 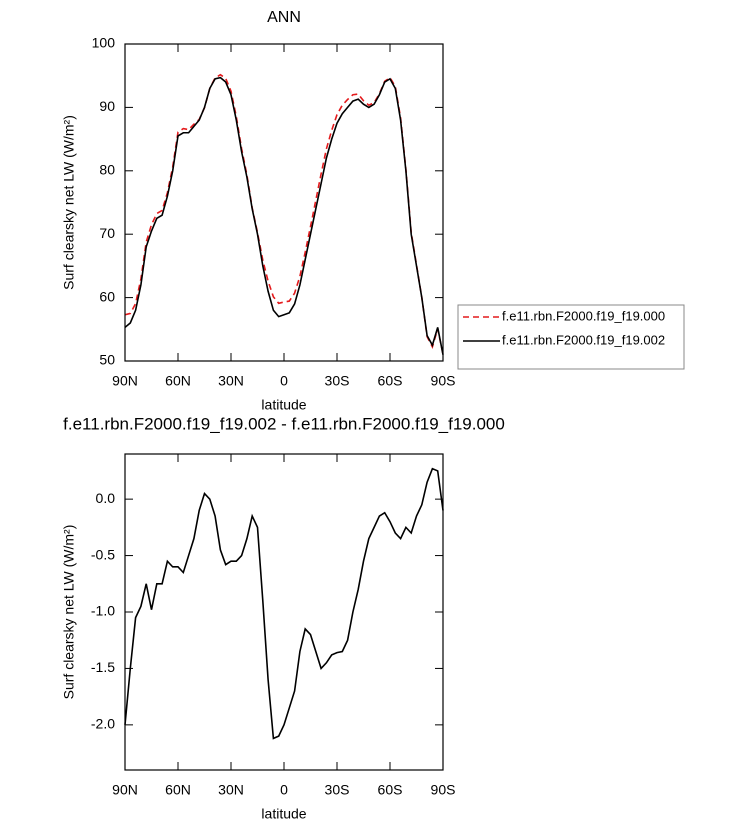 I want to click on y-tick-label: 50, so click(x=107, y=360).